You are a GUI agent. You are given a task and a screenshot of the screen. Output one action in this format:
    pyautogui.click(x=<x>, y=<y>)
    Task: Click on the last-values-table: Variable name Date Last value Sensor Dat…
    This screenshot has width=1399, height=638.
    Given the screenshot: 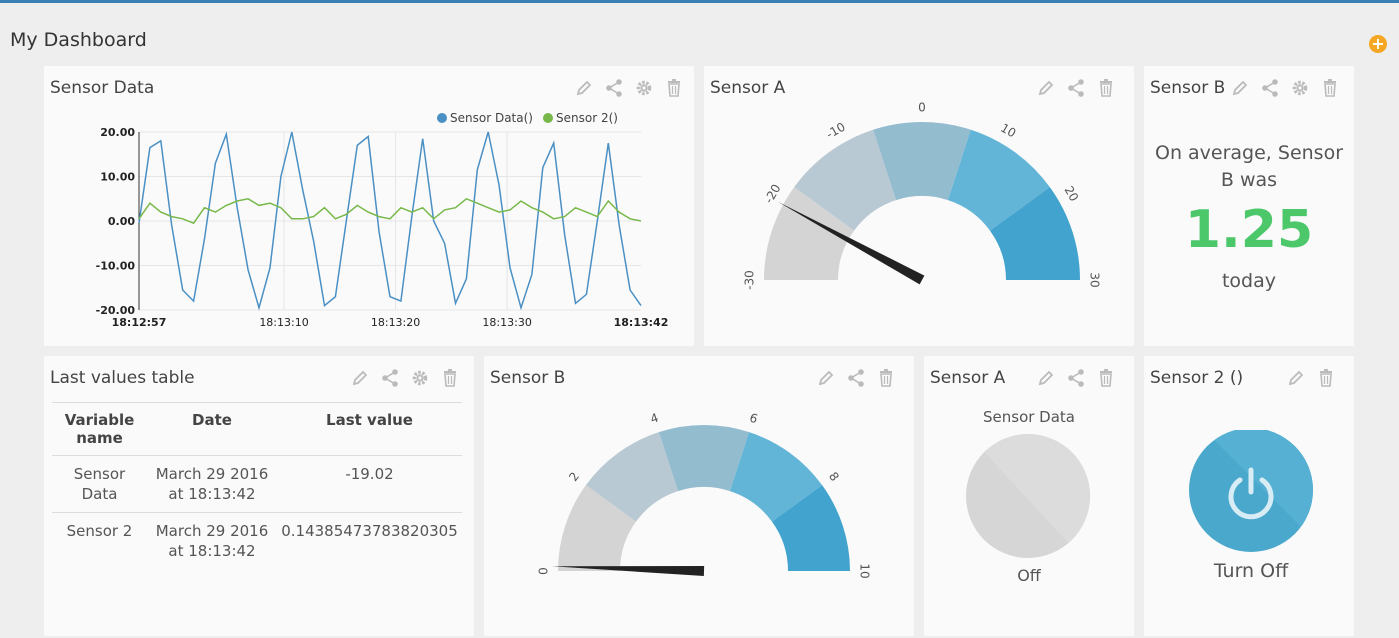 What is the action you would take?
    pyautogui.click(x=257, y=485)
    